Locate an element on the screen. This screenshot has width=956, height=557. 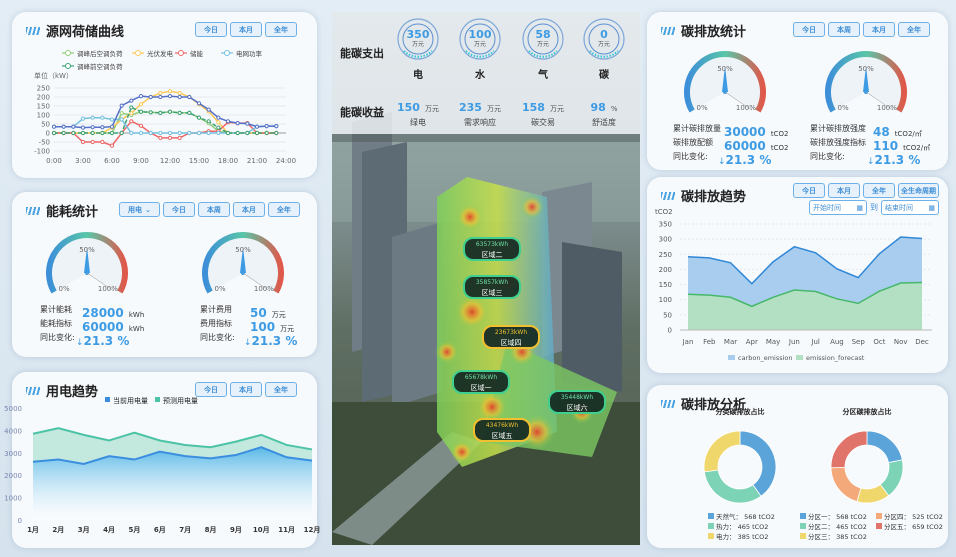
start-placeholder: 开始时间 is located at coordinates (827, 207).